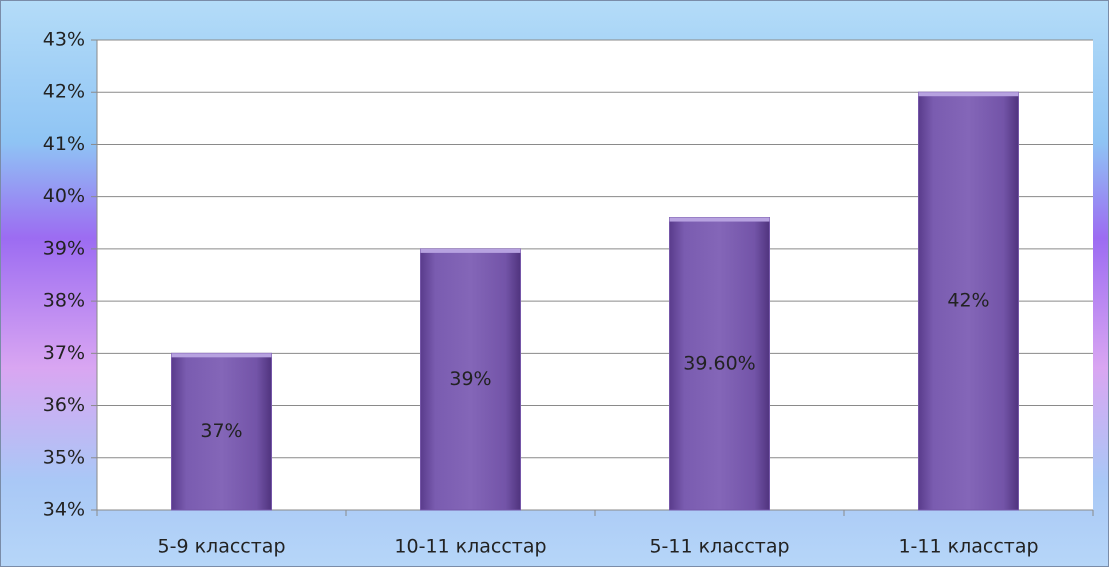 This screenshot has width=1109, height=567. I want to click on y-tick-label: 40%, so click(64, 196).